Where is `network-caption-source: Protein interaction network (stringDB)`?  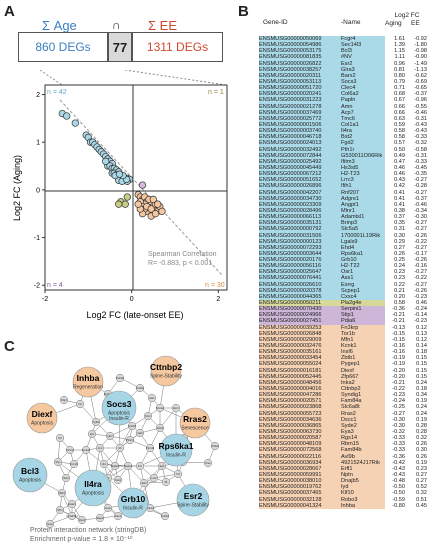 network-caption-source: Protein interaction network (stringDB) is located at coordinates (88, 530).